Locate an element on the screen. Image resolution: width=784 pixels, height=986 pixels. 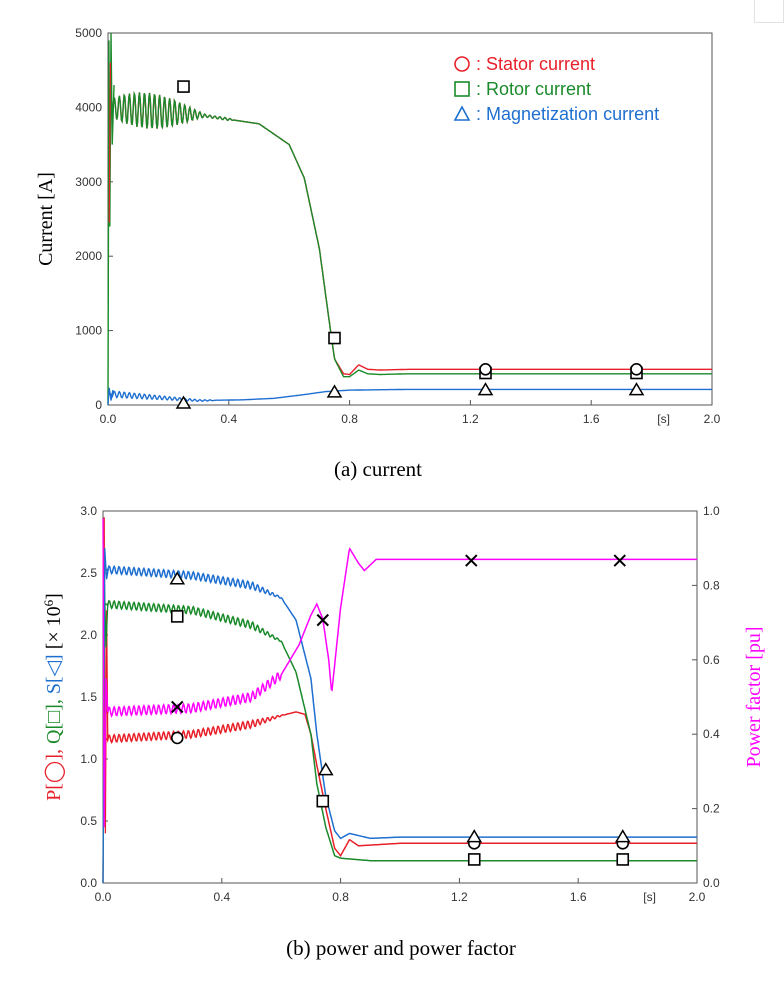
y2-tick-label: 0.8 is located at coordinates (711, 585).